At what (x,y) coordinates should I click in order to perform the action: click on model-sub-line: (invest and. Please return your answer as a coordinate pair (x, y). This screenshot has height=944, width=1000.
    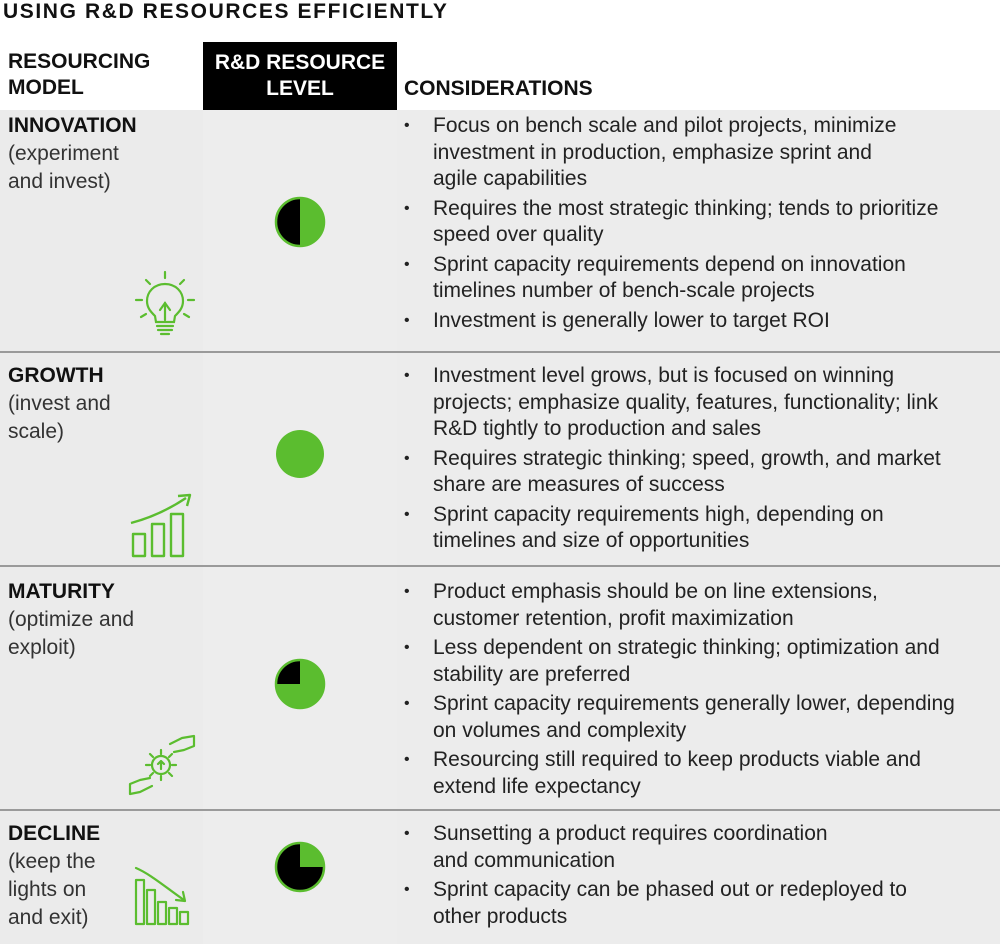
    Looking at the image, I should click on (59, 403).